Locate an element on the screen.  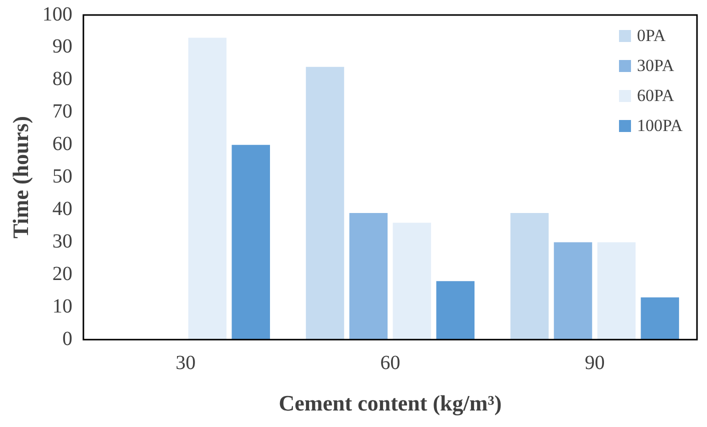
y-tick-label: 20 is located at coordinates (62, 273).